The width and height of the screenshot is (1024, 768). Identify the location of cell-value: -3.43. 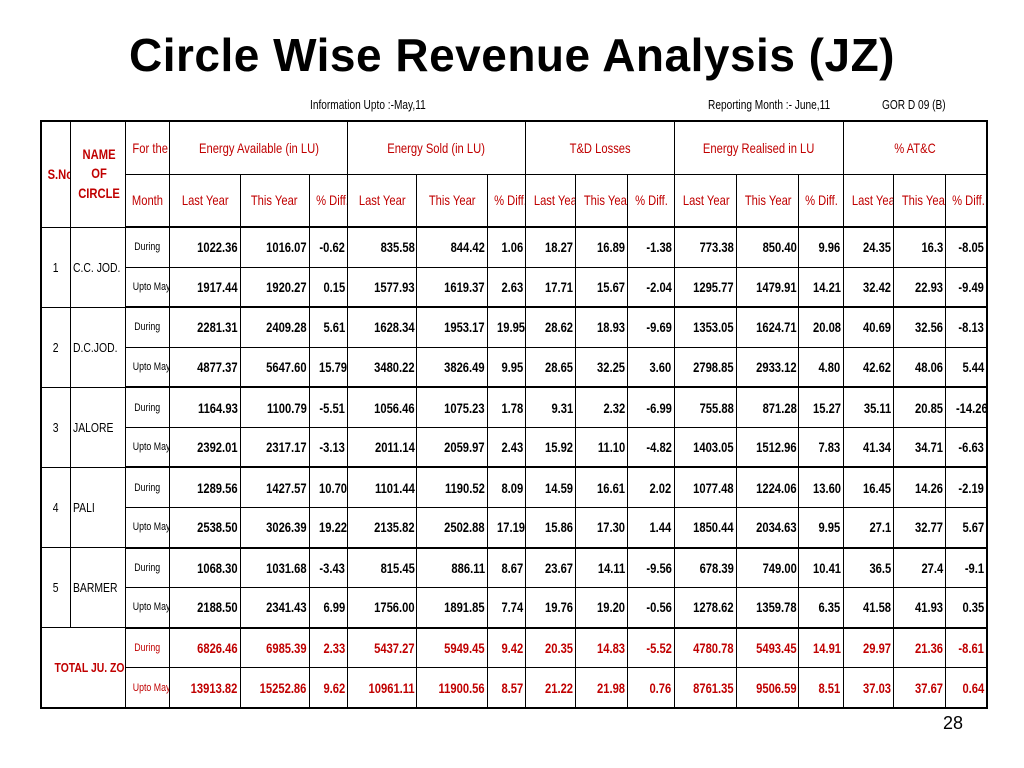
(328, 568).